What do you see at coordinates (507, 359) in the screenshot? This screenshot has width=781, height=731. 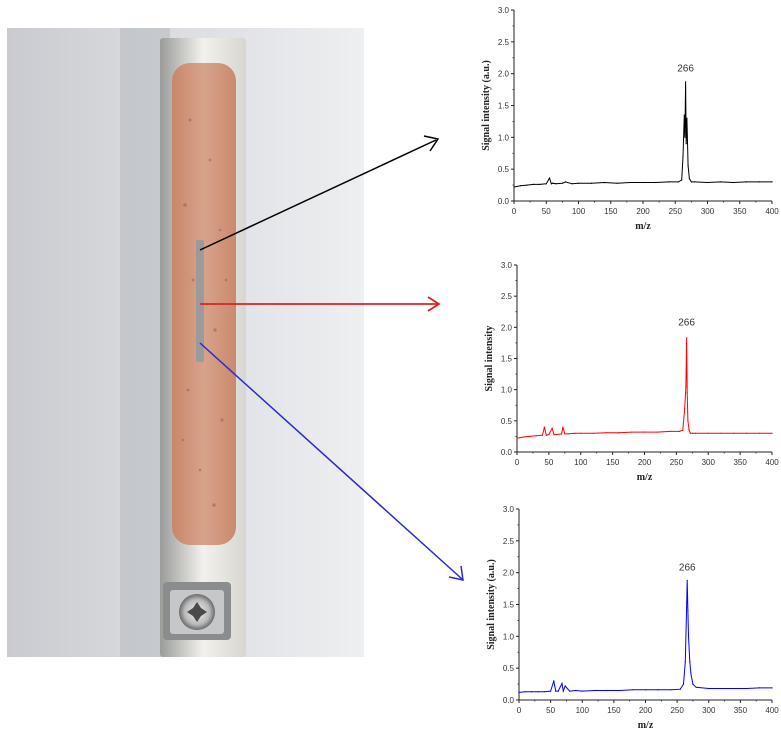 I see `y-tick-label: 1.5` at bounding box center [507, 359].